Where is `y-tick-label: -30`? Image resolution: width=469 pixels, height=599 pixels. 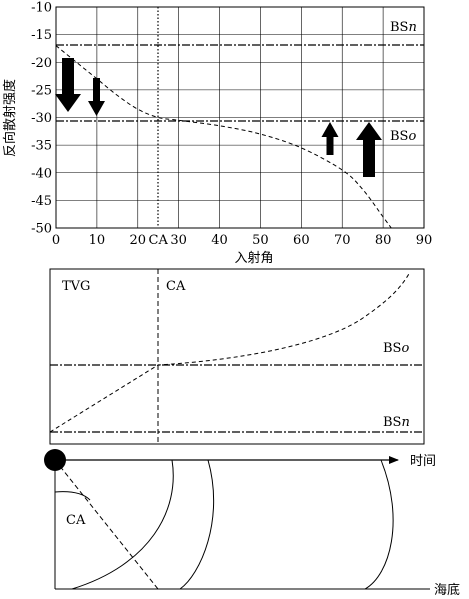 y-tick-label: -30 is located at coordinates (41, 118).